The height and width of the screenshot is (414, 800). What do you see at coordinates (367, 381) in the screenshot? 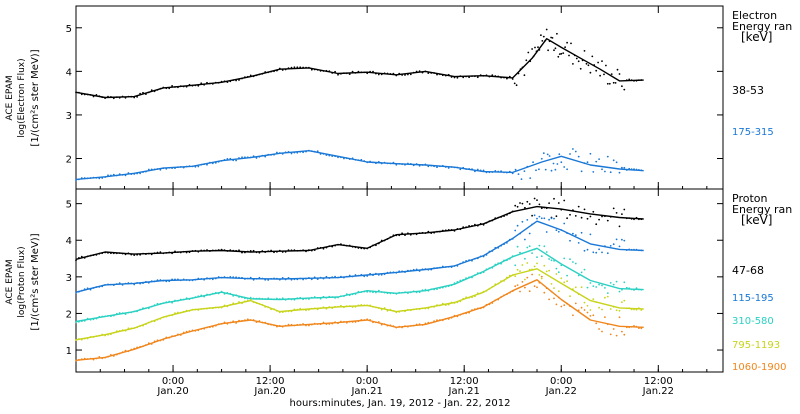
I see `x-tick-time: 0:00` at bounding box center [367, 381].